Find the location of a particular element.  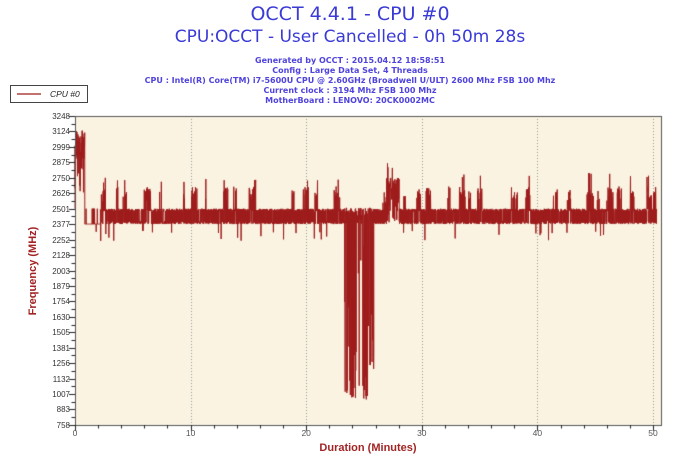

legend-line-swatch-icon is located at coordinates (29, 94).